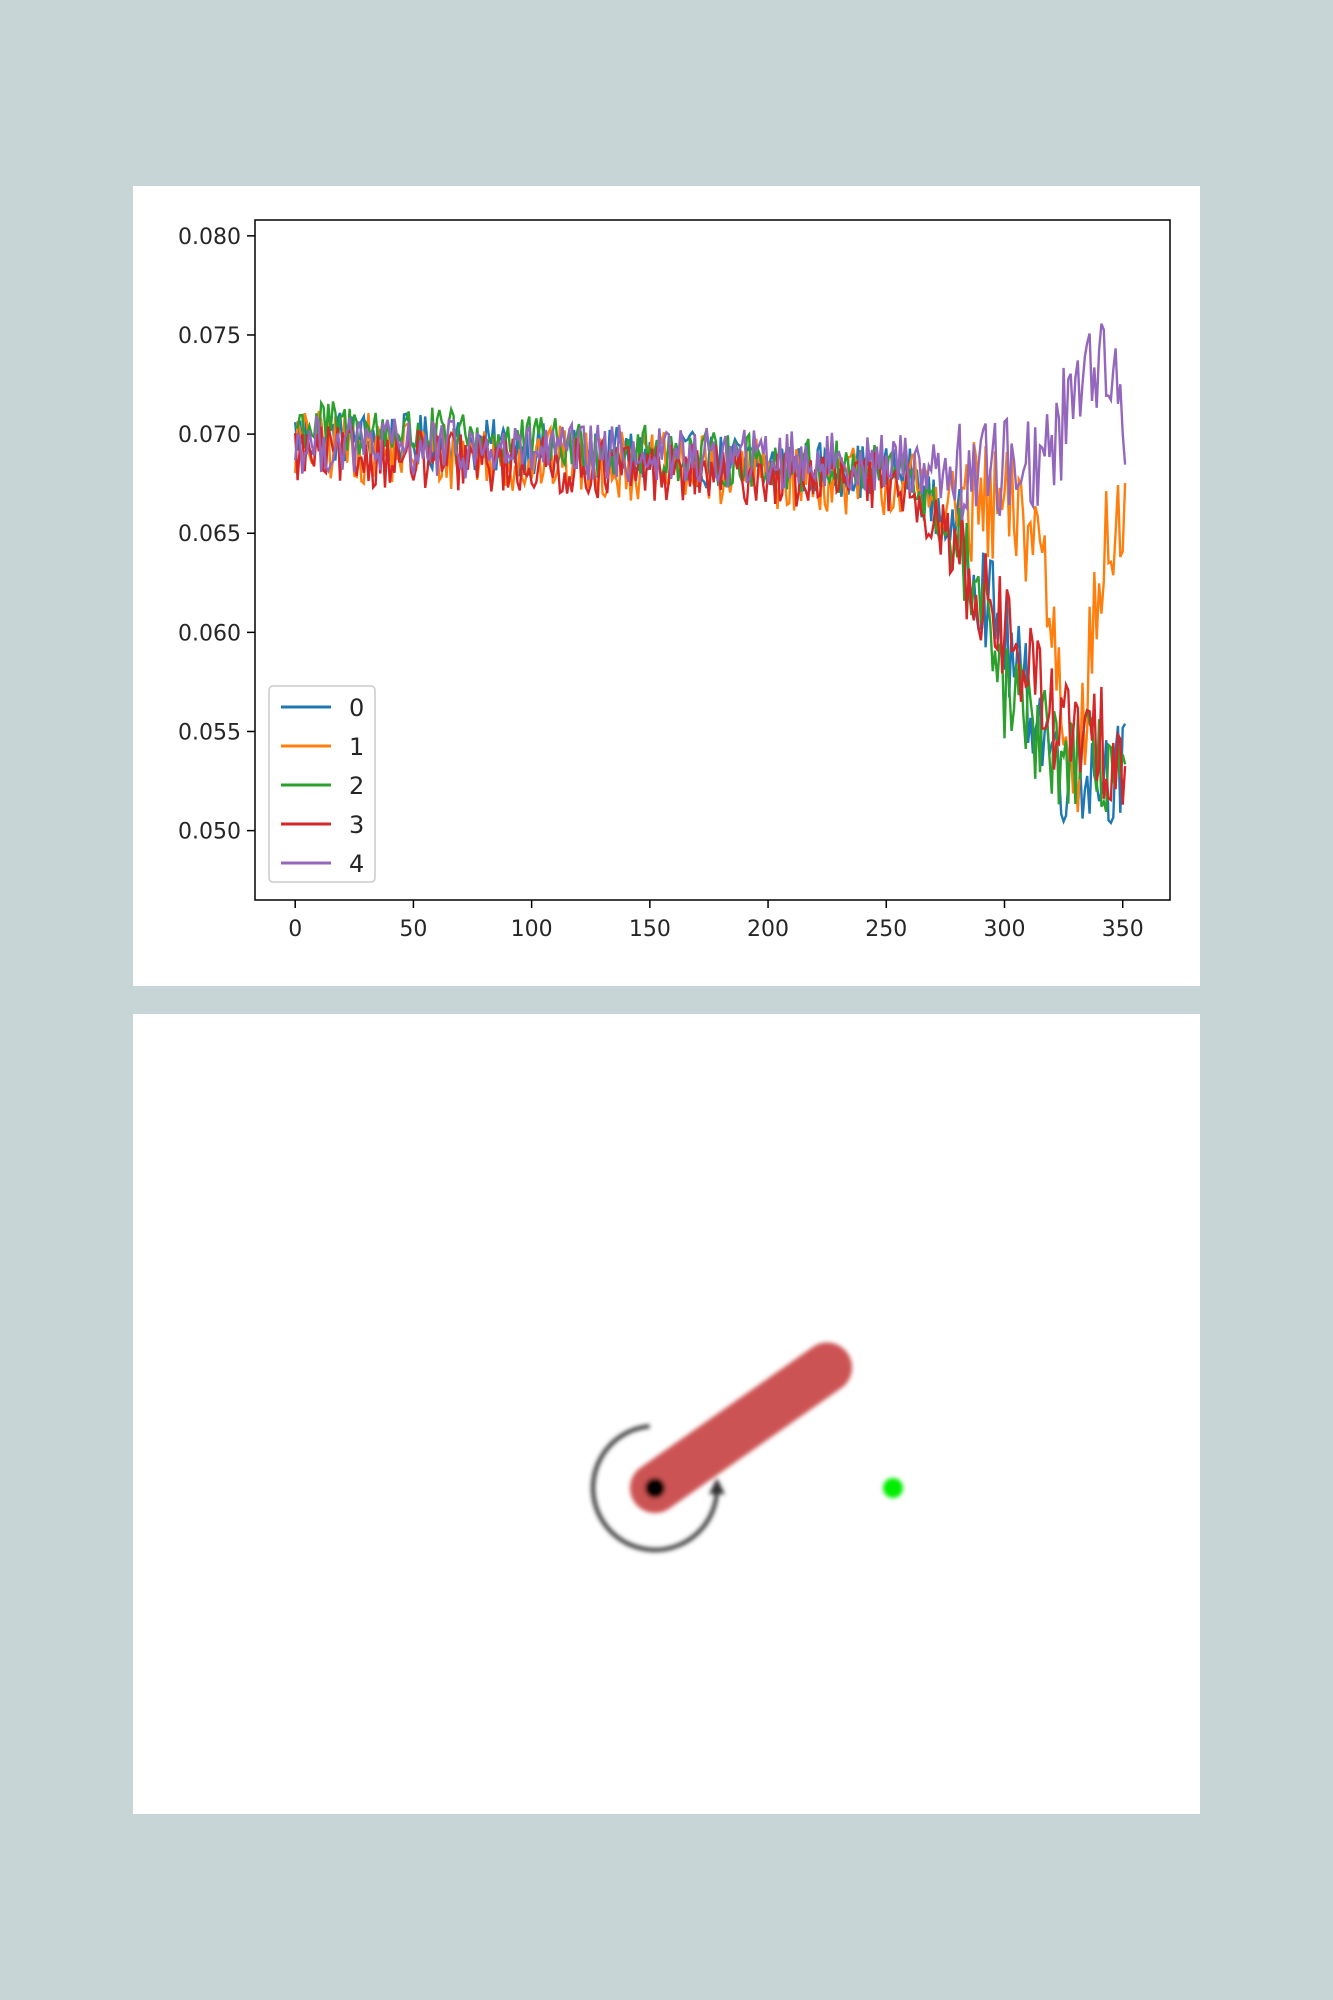  I want to click on torque-arrow-head-icon, so click(716, 1486).